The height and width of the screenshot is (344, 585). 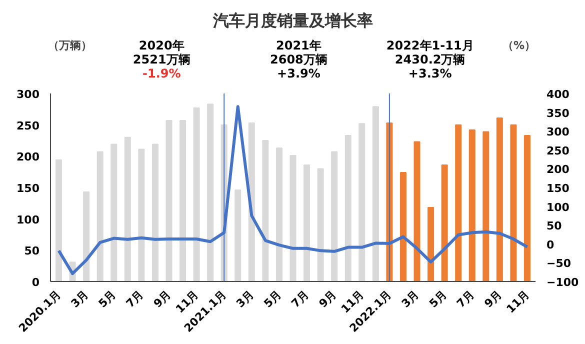 I want to click on x-tick-label: 11月, so click(x=518, y=302).